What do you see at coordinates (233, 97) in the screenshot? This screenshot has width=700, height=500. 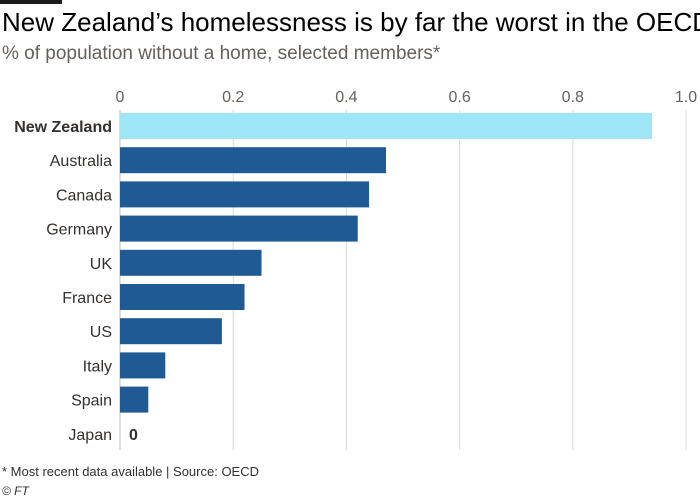 I see `x-tick-label: 0.2` at bounding box center [233, 97].